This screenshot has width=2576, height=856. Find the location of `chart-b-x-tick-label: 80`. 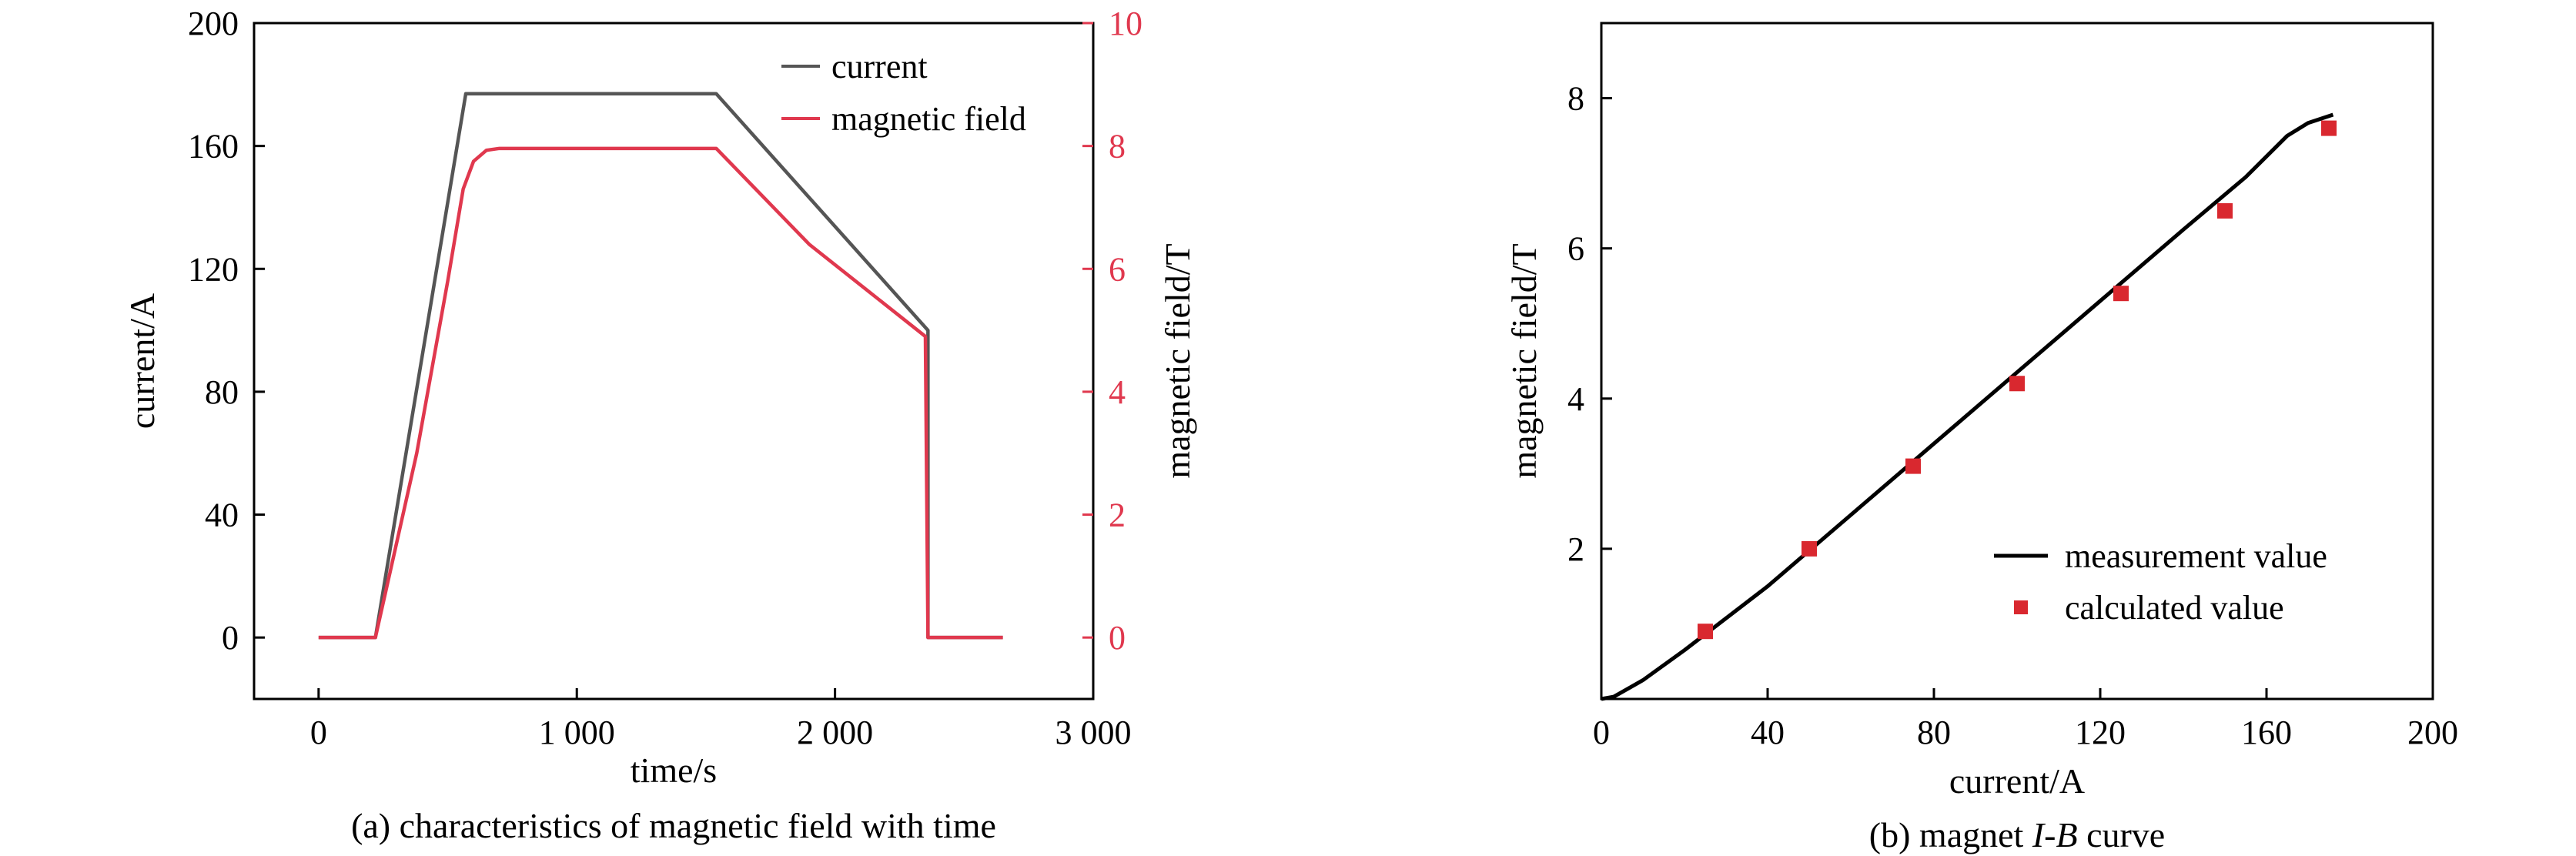

chart-b-x-tick-label: 80 is located at coordinates (1934, 732).